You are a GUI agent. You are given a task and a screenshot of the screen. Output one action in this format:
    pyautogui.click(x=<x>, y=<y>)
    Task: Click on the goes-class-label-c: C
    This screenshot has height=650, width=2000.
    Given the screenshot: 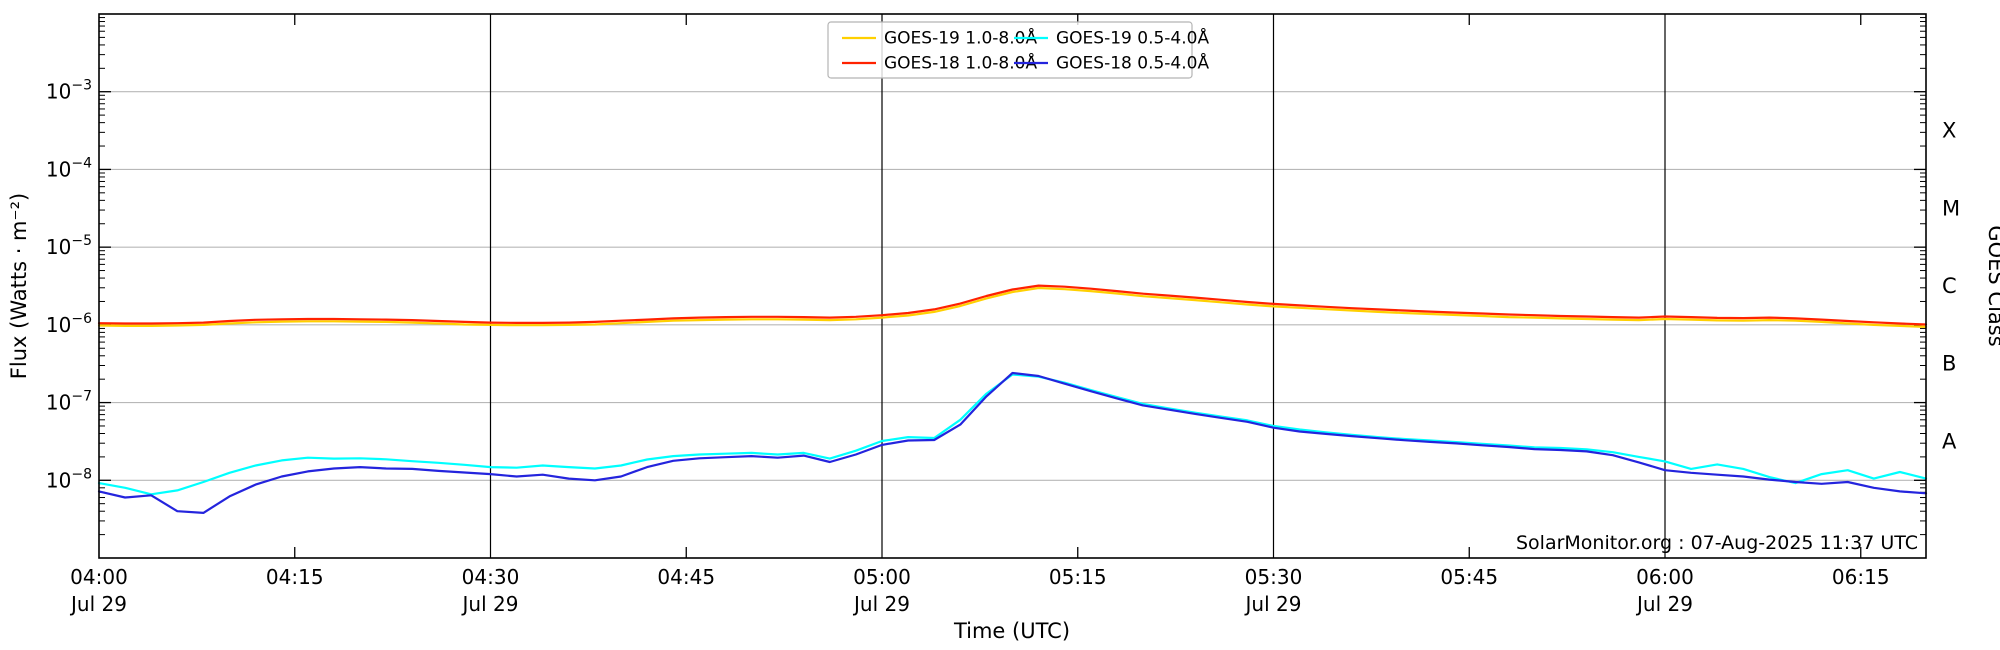 What is the action you would take?
    pyautogui.click(x=1949, y=286)
    